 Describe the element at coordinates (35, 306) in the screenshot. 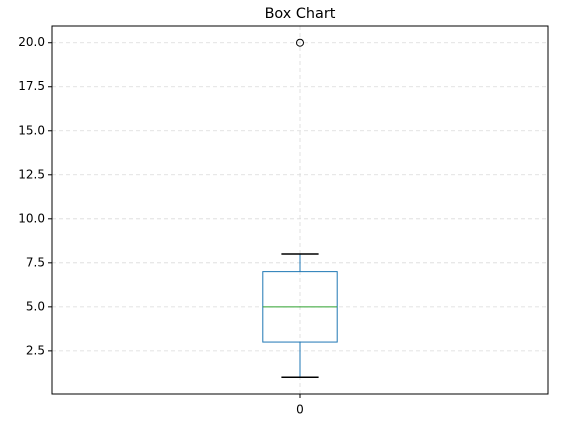

I see `y-tick-label: 5.0` at that location.